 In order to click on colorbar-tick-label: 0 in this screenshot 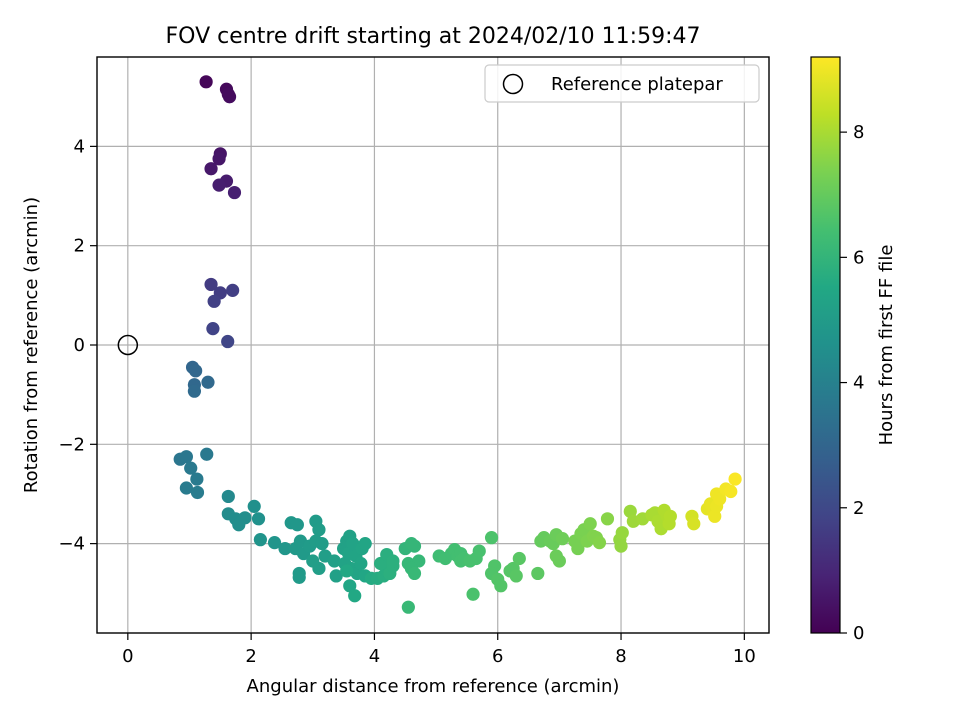, I will do `click(858, 633)`.